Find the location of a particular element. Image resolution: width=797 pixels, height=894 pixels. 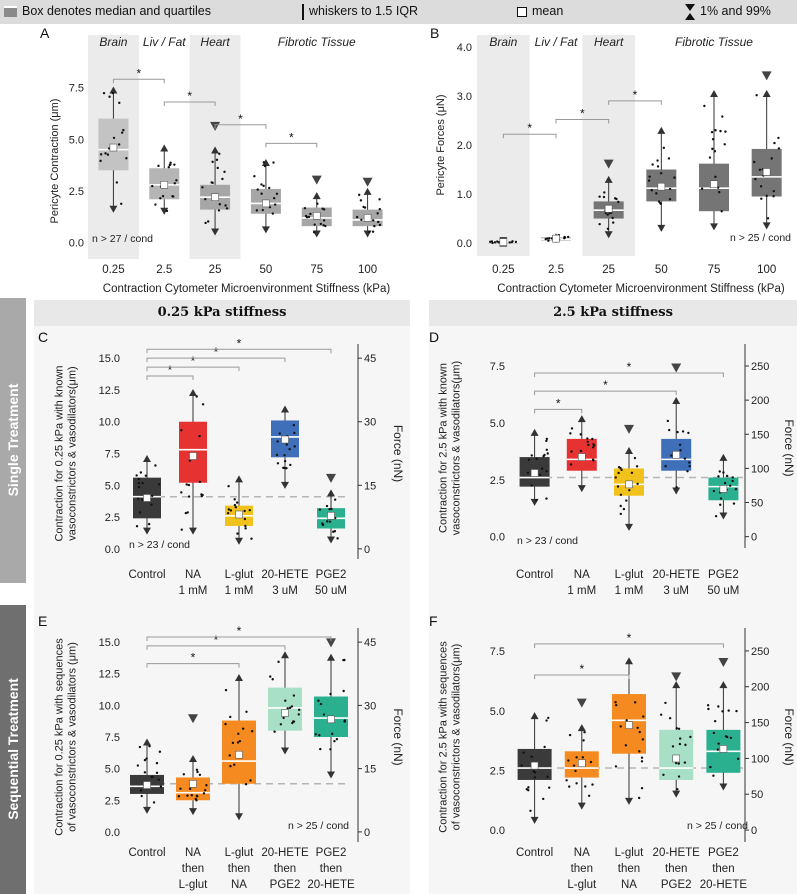

section-header-right-text: 2.5 kPa stiffness is located at coordinates (613, 312).